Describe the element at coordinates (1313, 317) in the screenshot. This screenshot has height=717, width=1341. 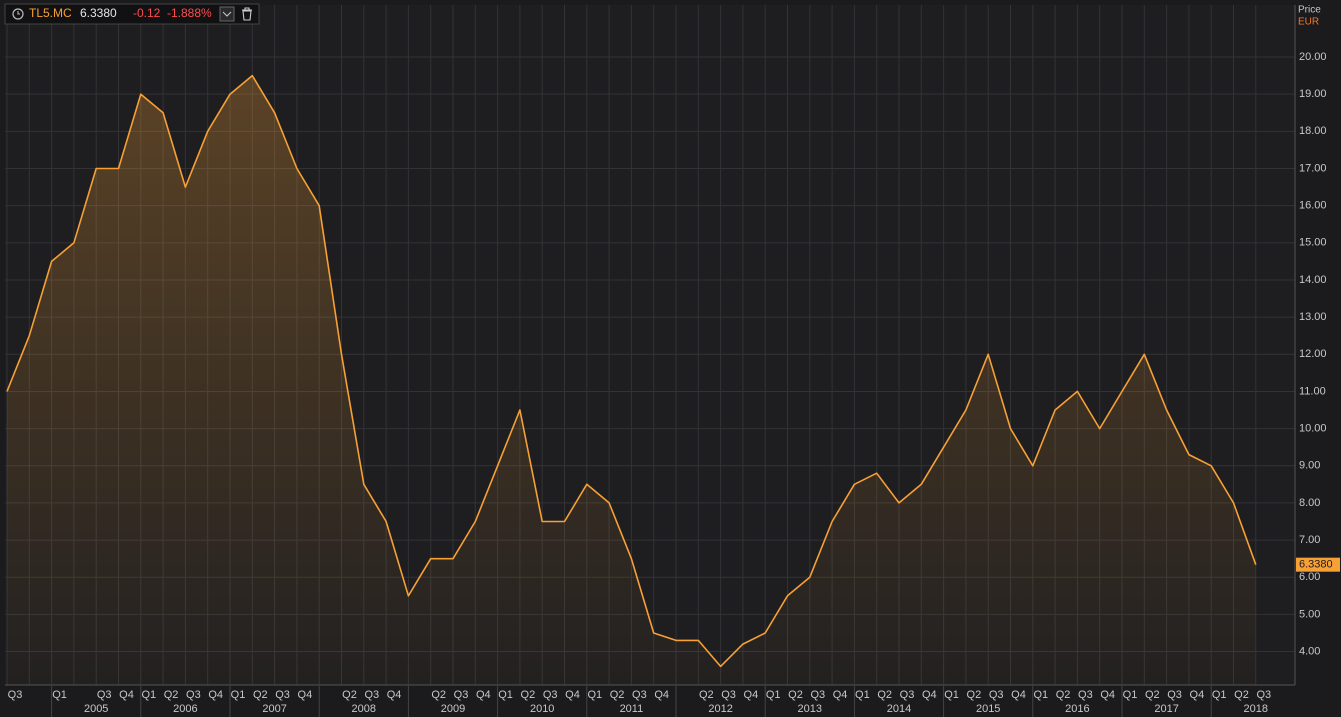
I see `y-tick-label: 13.00` at that location.